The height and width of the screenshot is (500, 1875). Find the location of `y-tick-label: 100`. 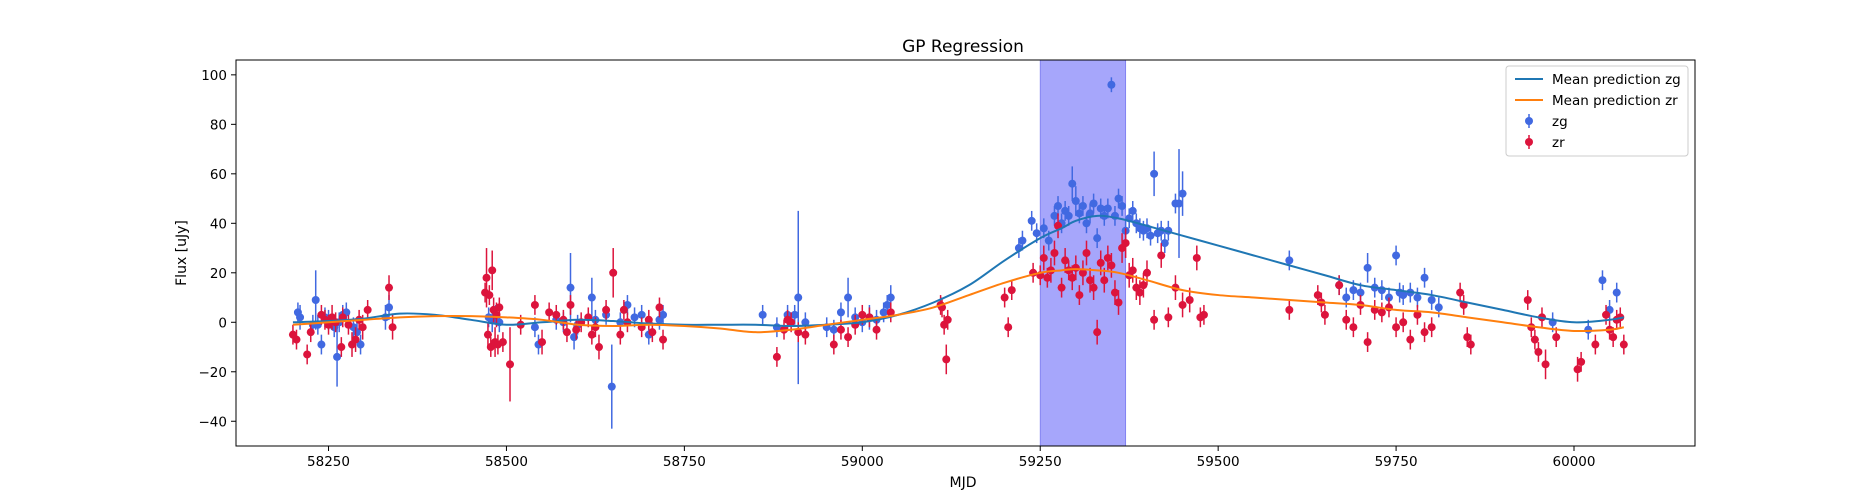

y-tick-label: 100 is located at coordinates (214, 76).